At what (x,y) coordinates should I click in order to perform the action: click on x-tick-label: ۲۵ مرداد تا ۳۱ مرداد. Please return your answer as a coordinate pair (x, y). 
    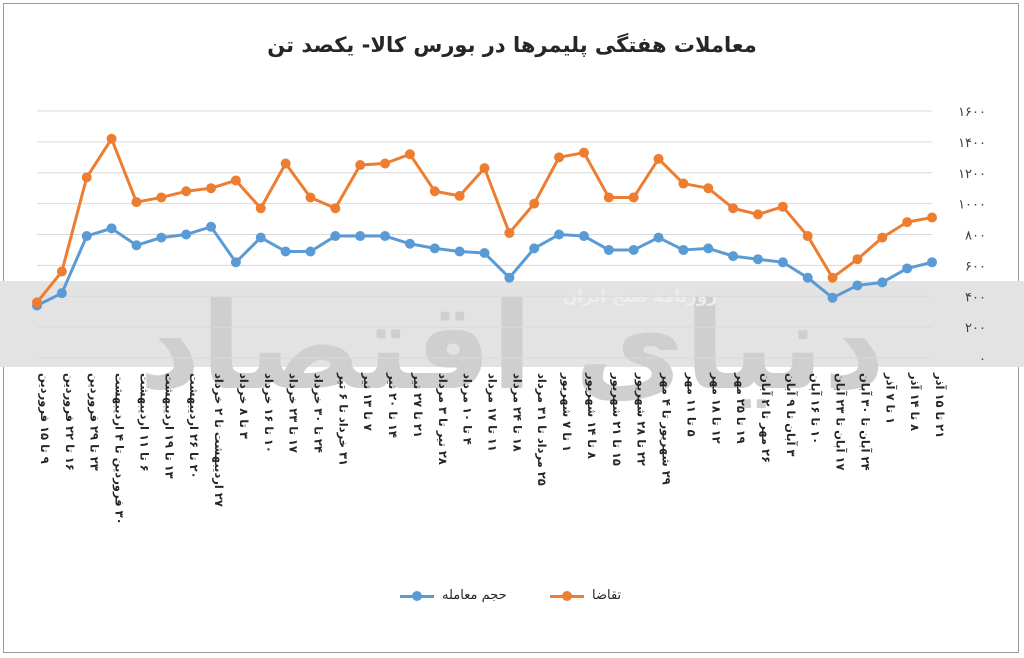
    Looking at the image, I should click on (542, 429).